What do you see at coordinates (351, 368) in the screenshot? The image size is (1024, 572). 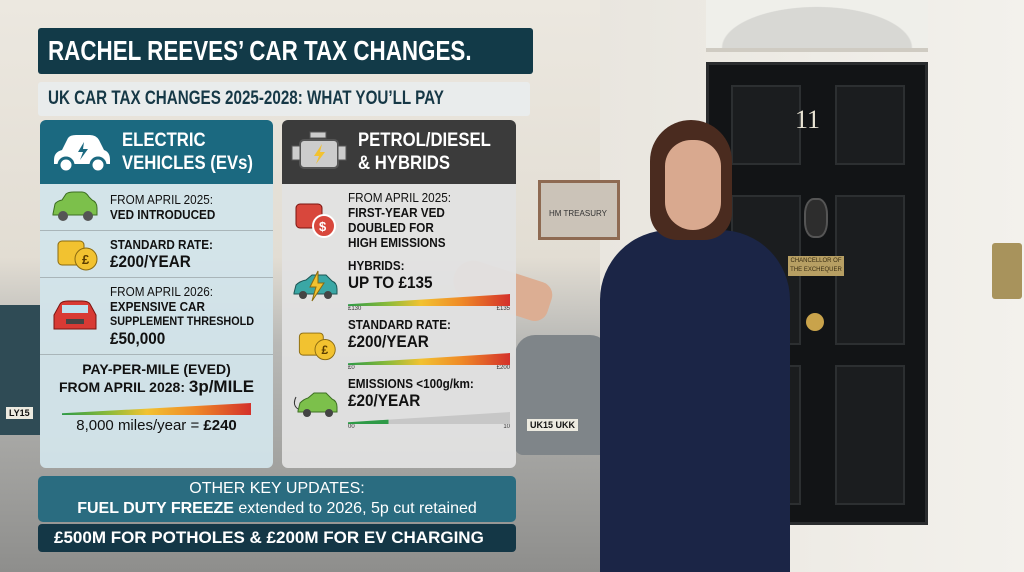 I see `gauge-min: £0` at bounding box center [351, 368].